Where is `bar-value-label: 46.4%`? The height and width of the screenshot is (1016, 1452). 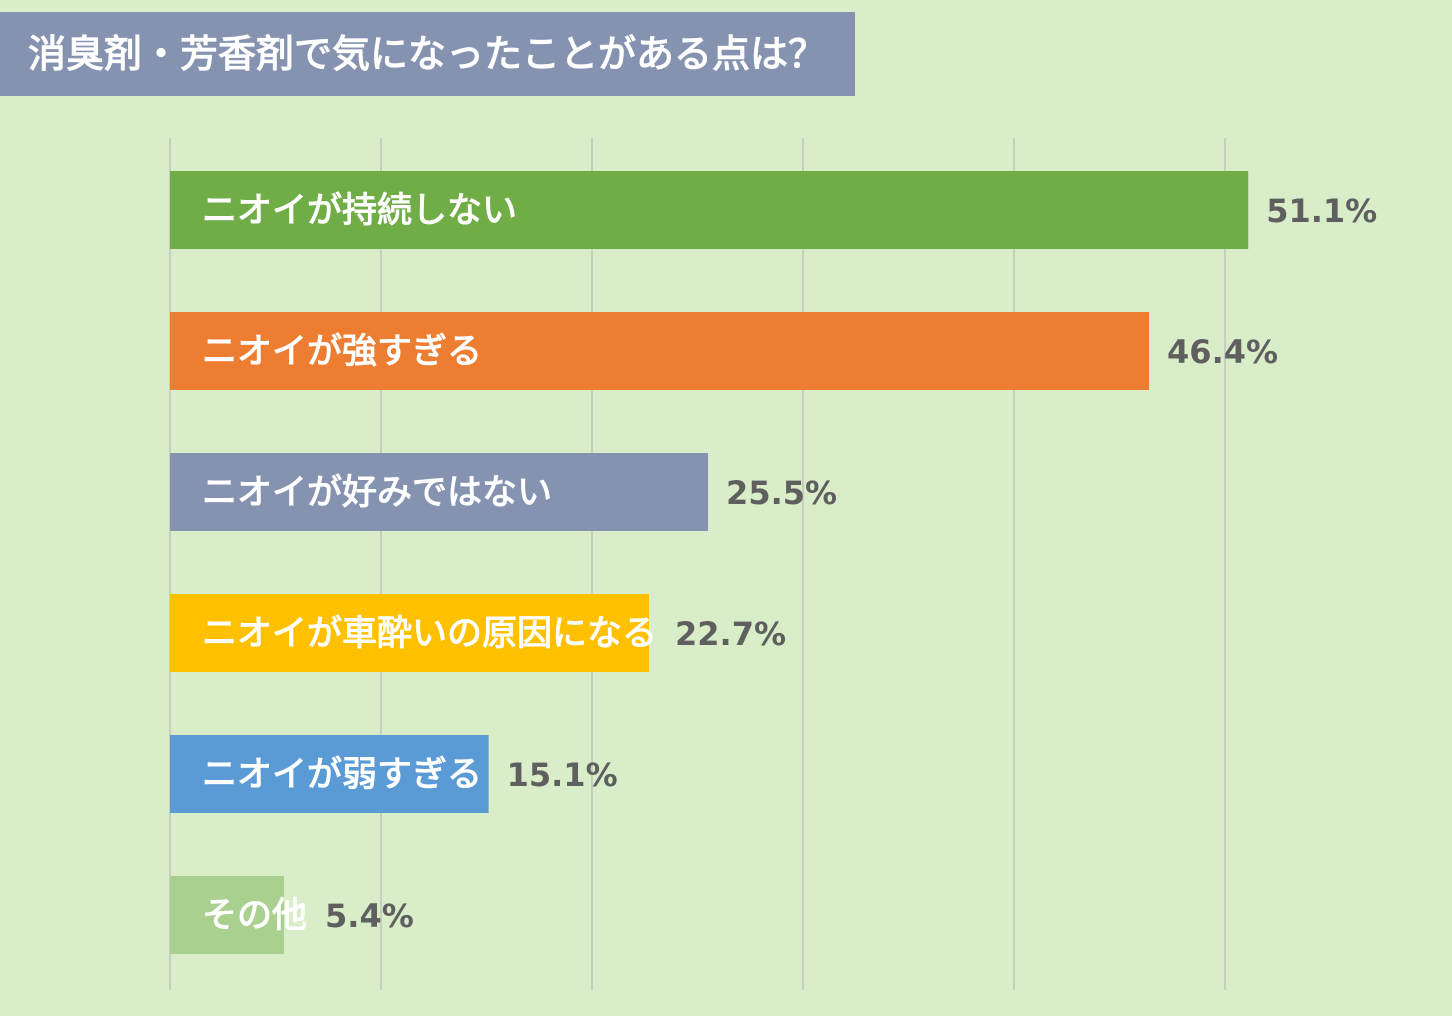
bar-value-label: 46.4% is located at coordinates (1222, 352).